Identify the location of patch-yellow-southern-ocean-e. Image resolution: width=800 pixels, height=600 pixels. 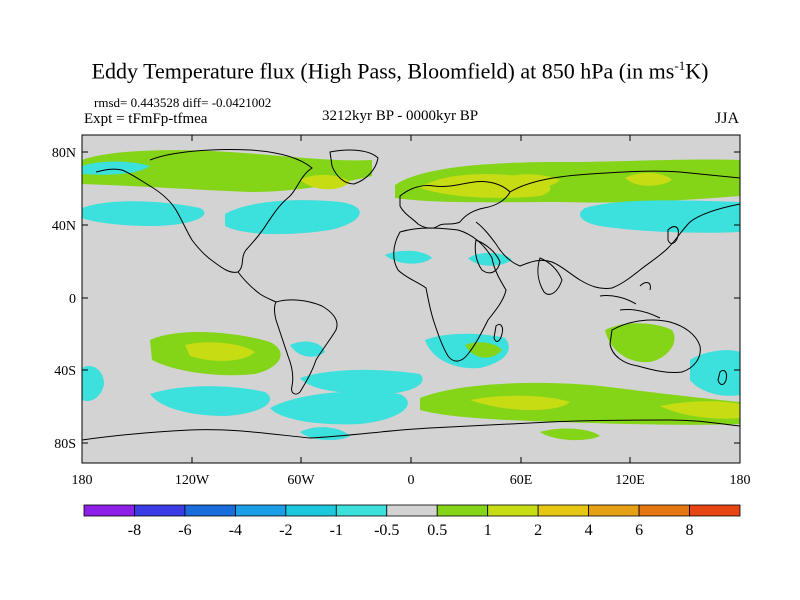
(700, 410).